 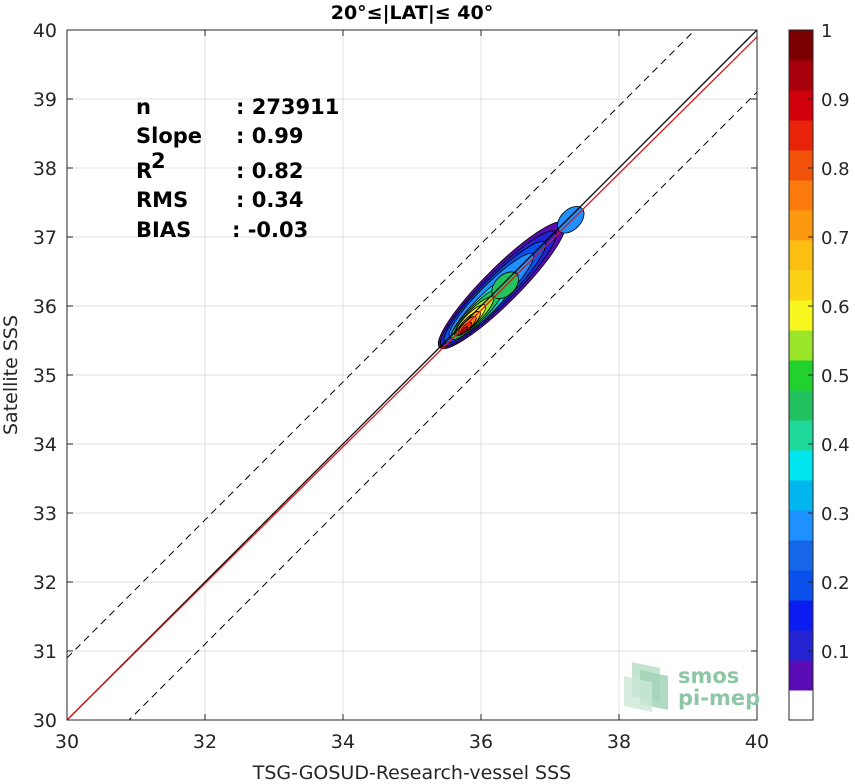 What do you see at coordinates (835, 652) in the screenshot?
I see `colorbar-tick-label: 0.1` at bounding box center [835, 652].